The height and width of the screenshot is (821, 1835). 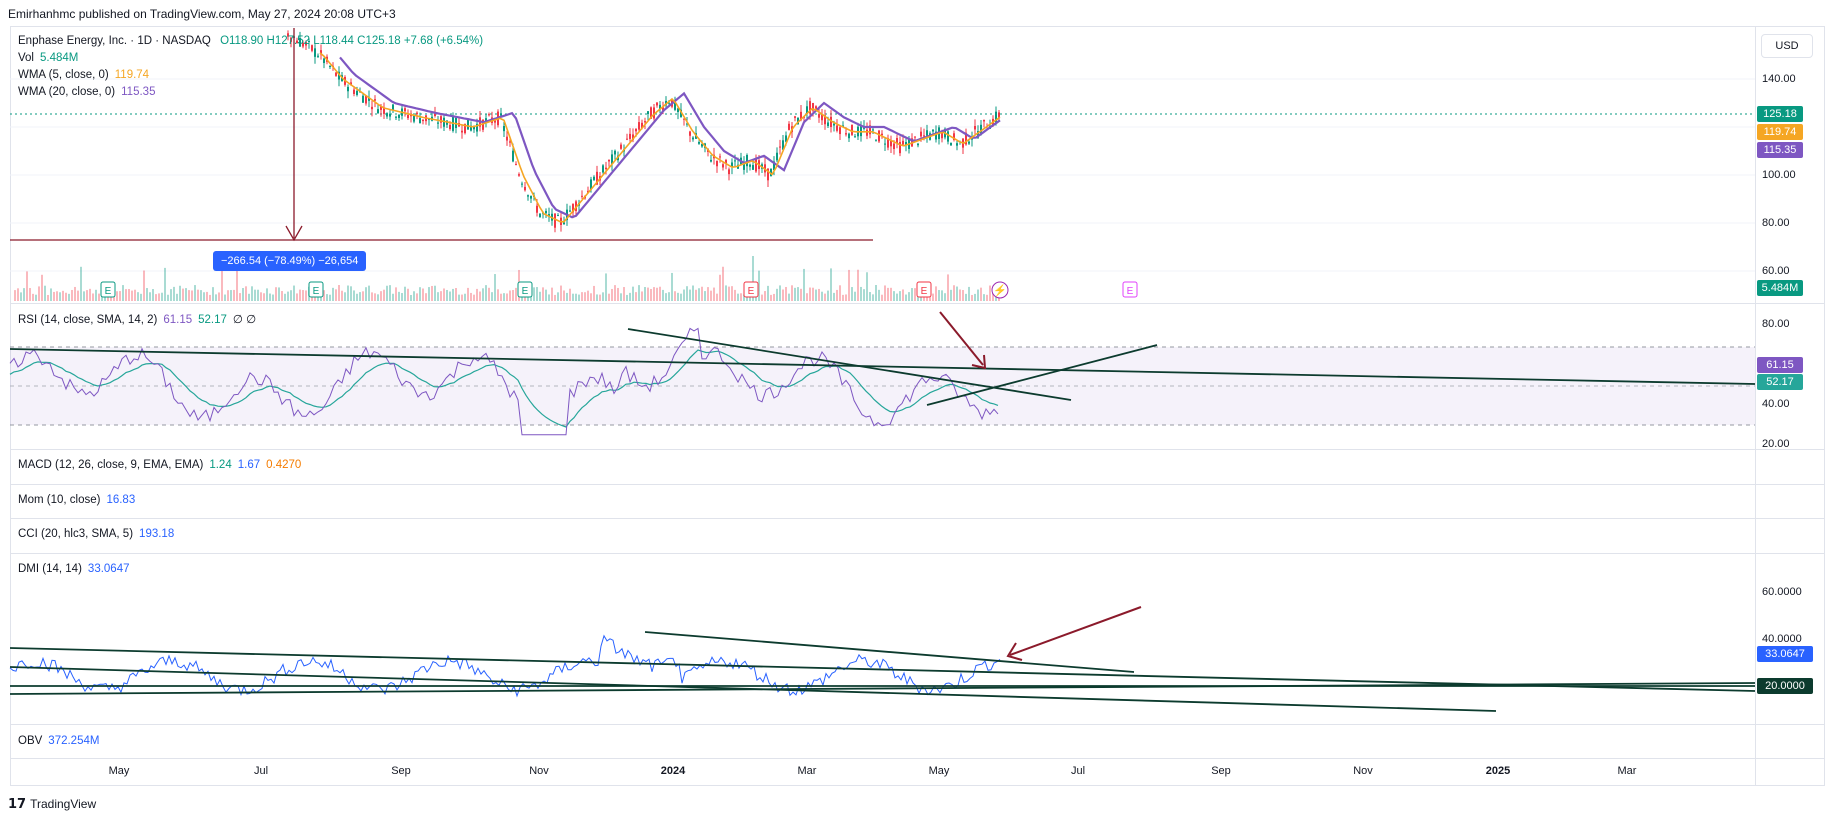 I want to click on dmi-legend: DMI (14, 14) 33.0647, so click(x=74, y=569).